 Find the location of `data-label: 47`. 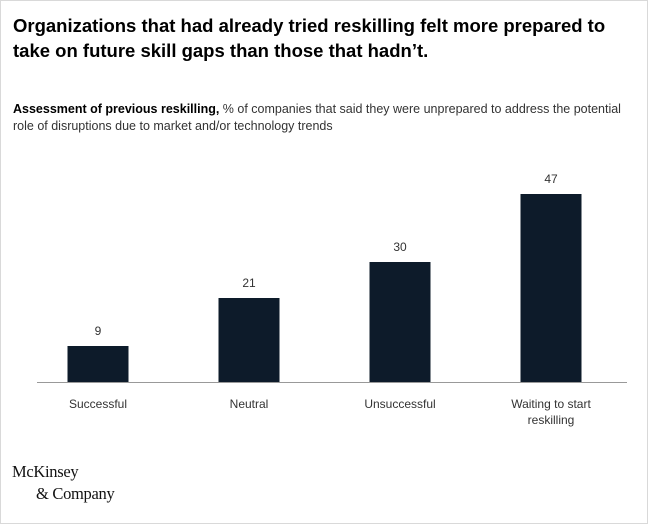

data-label: 47 is located at coordinates (551, 179).